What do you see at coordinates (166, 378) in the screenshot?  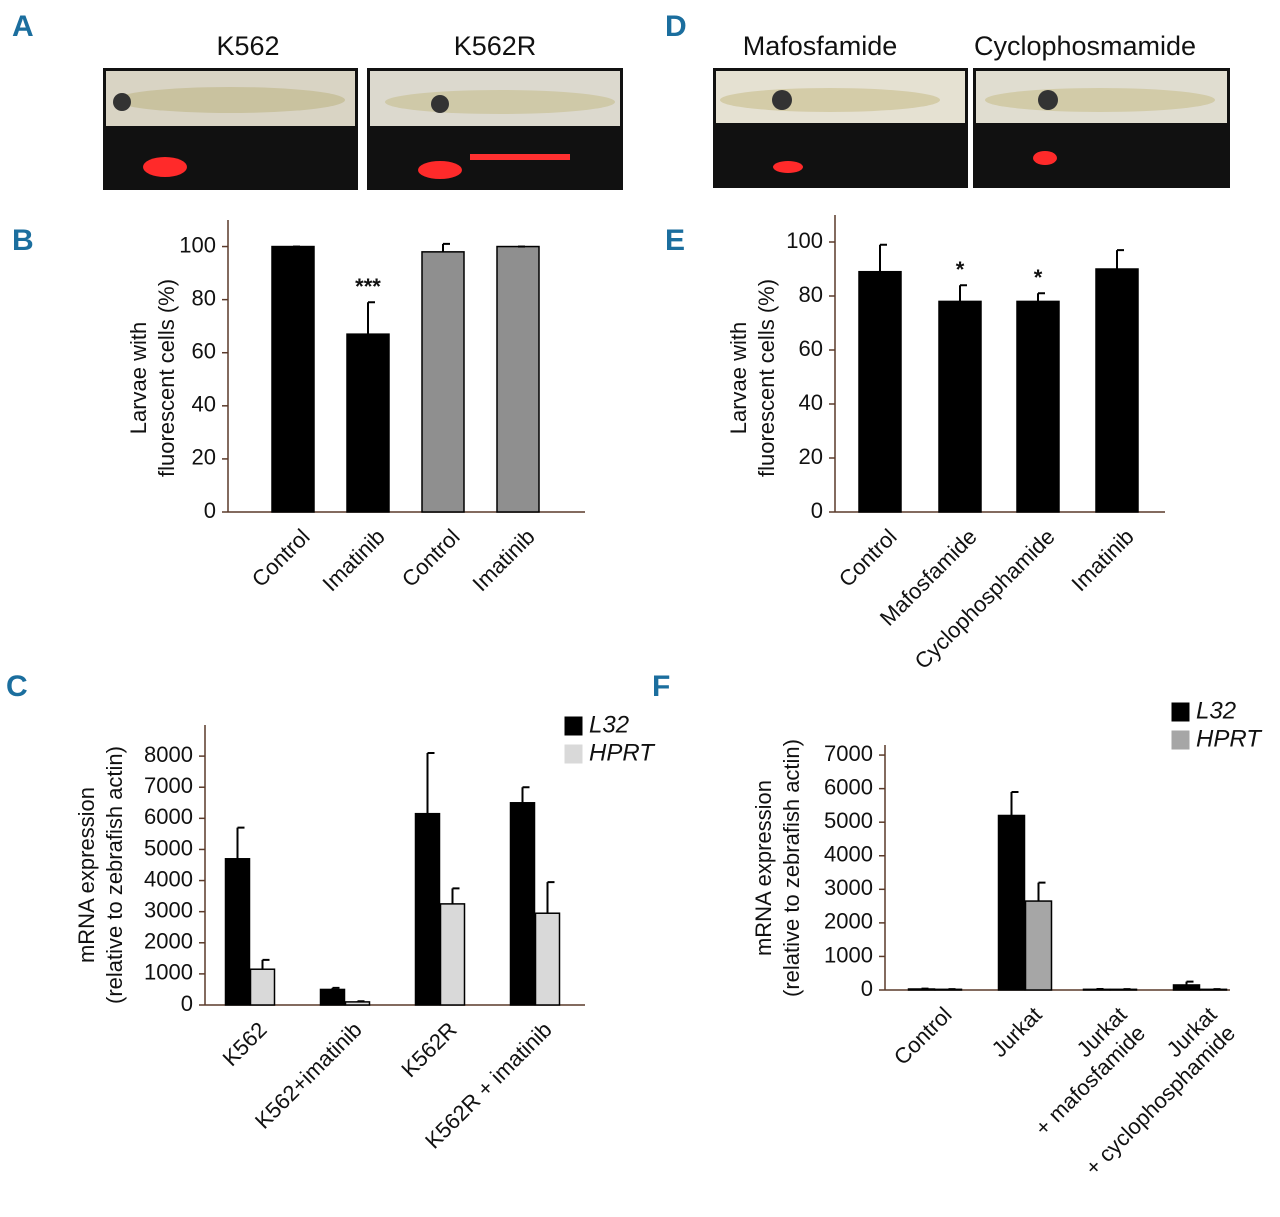 I see `y-axis-label: fluorescent cells (%)` at bounding box center [166, 378].